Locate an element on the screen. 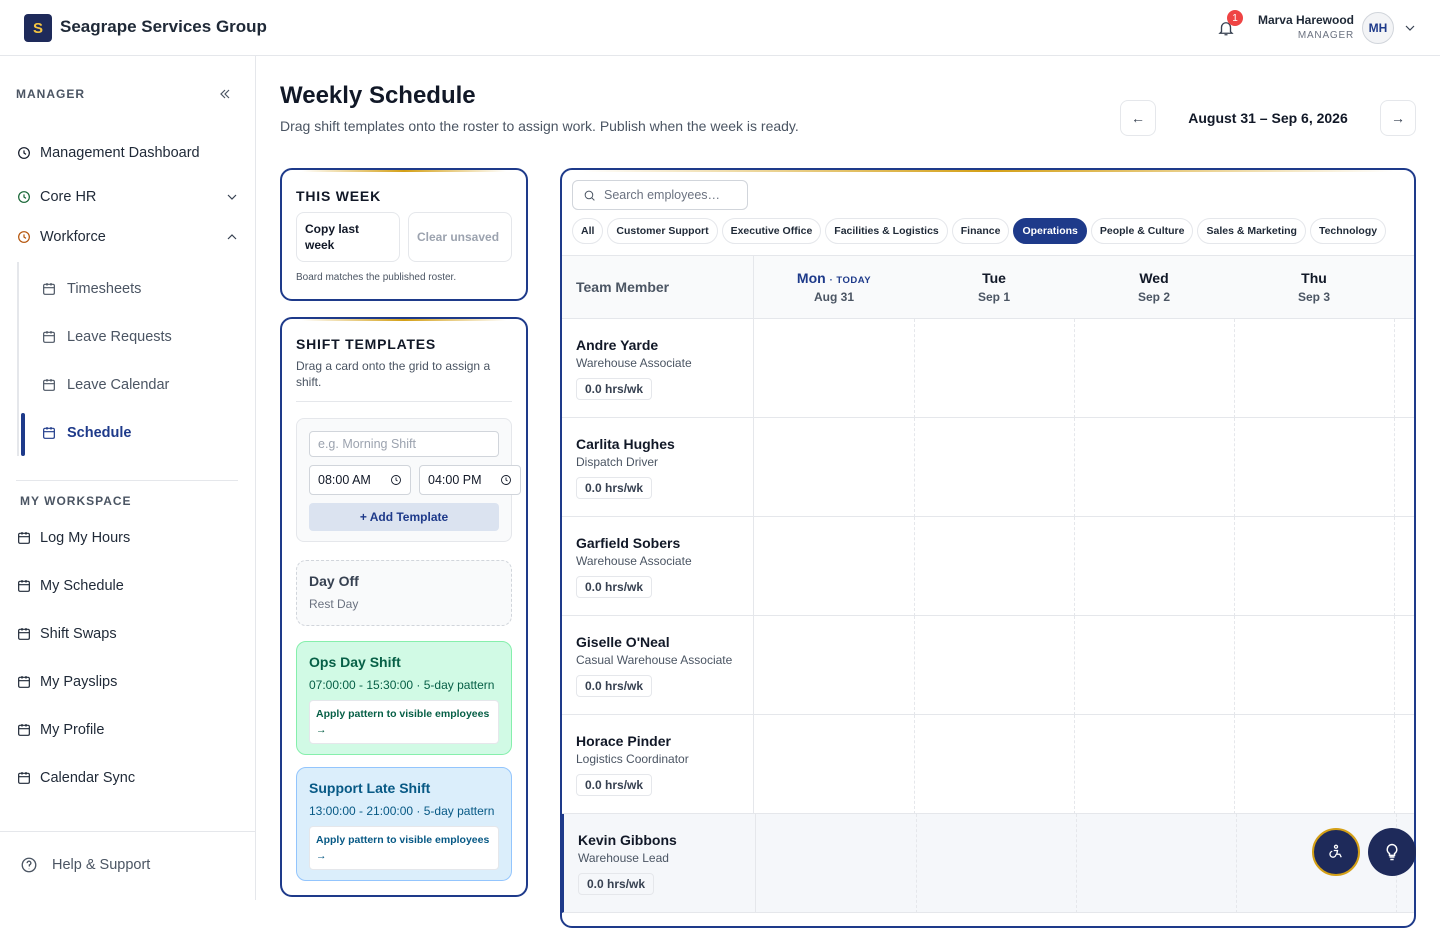 This screenshot has width=1440, height=928. filter-chip: People & Culture is located at coordinates (1142, 231).